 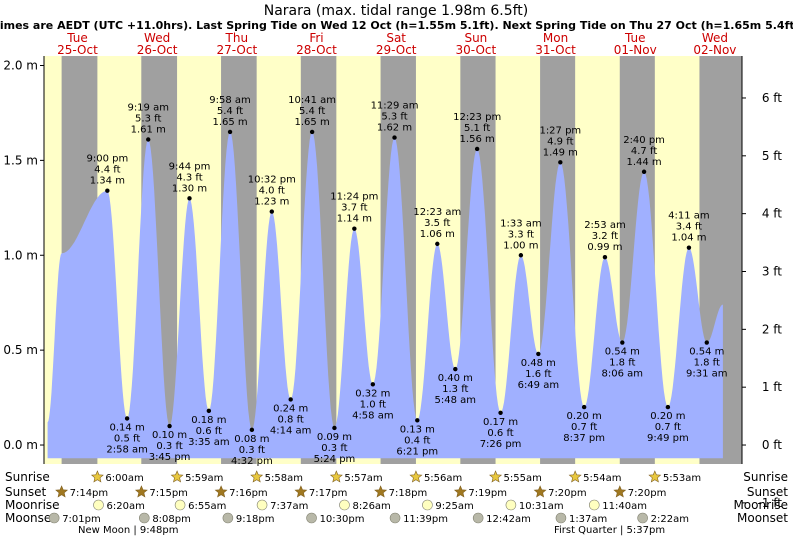 What do you see at coordinates (394, 117) in the screenshot?
I see `tide-height-ft: 5.3 ft` at bounding box center [394, 117].